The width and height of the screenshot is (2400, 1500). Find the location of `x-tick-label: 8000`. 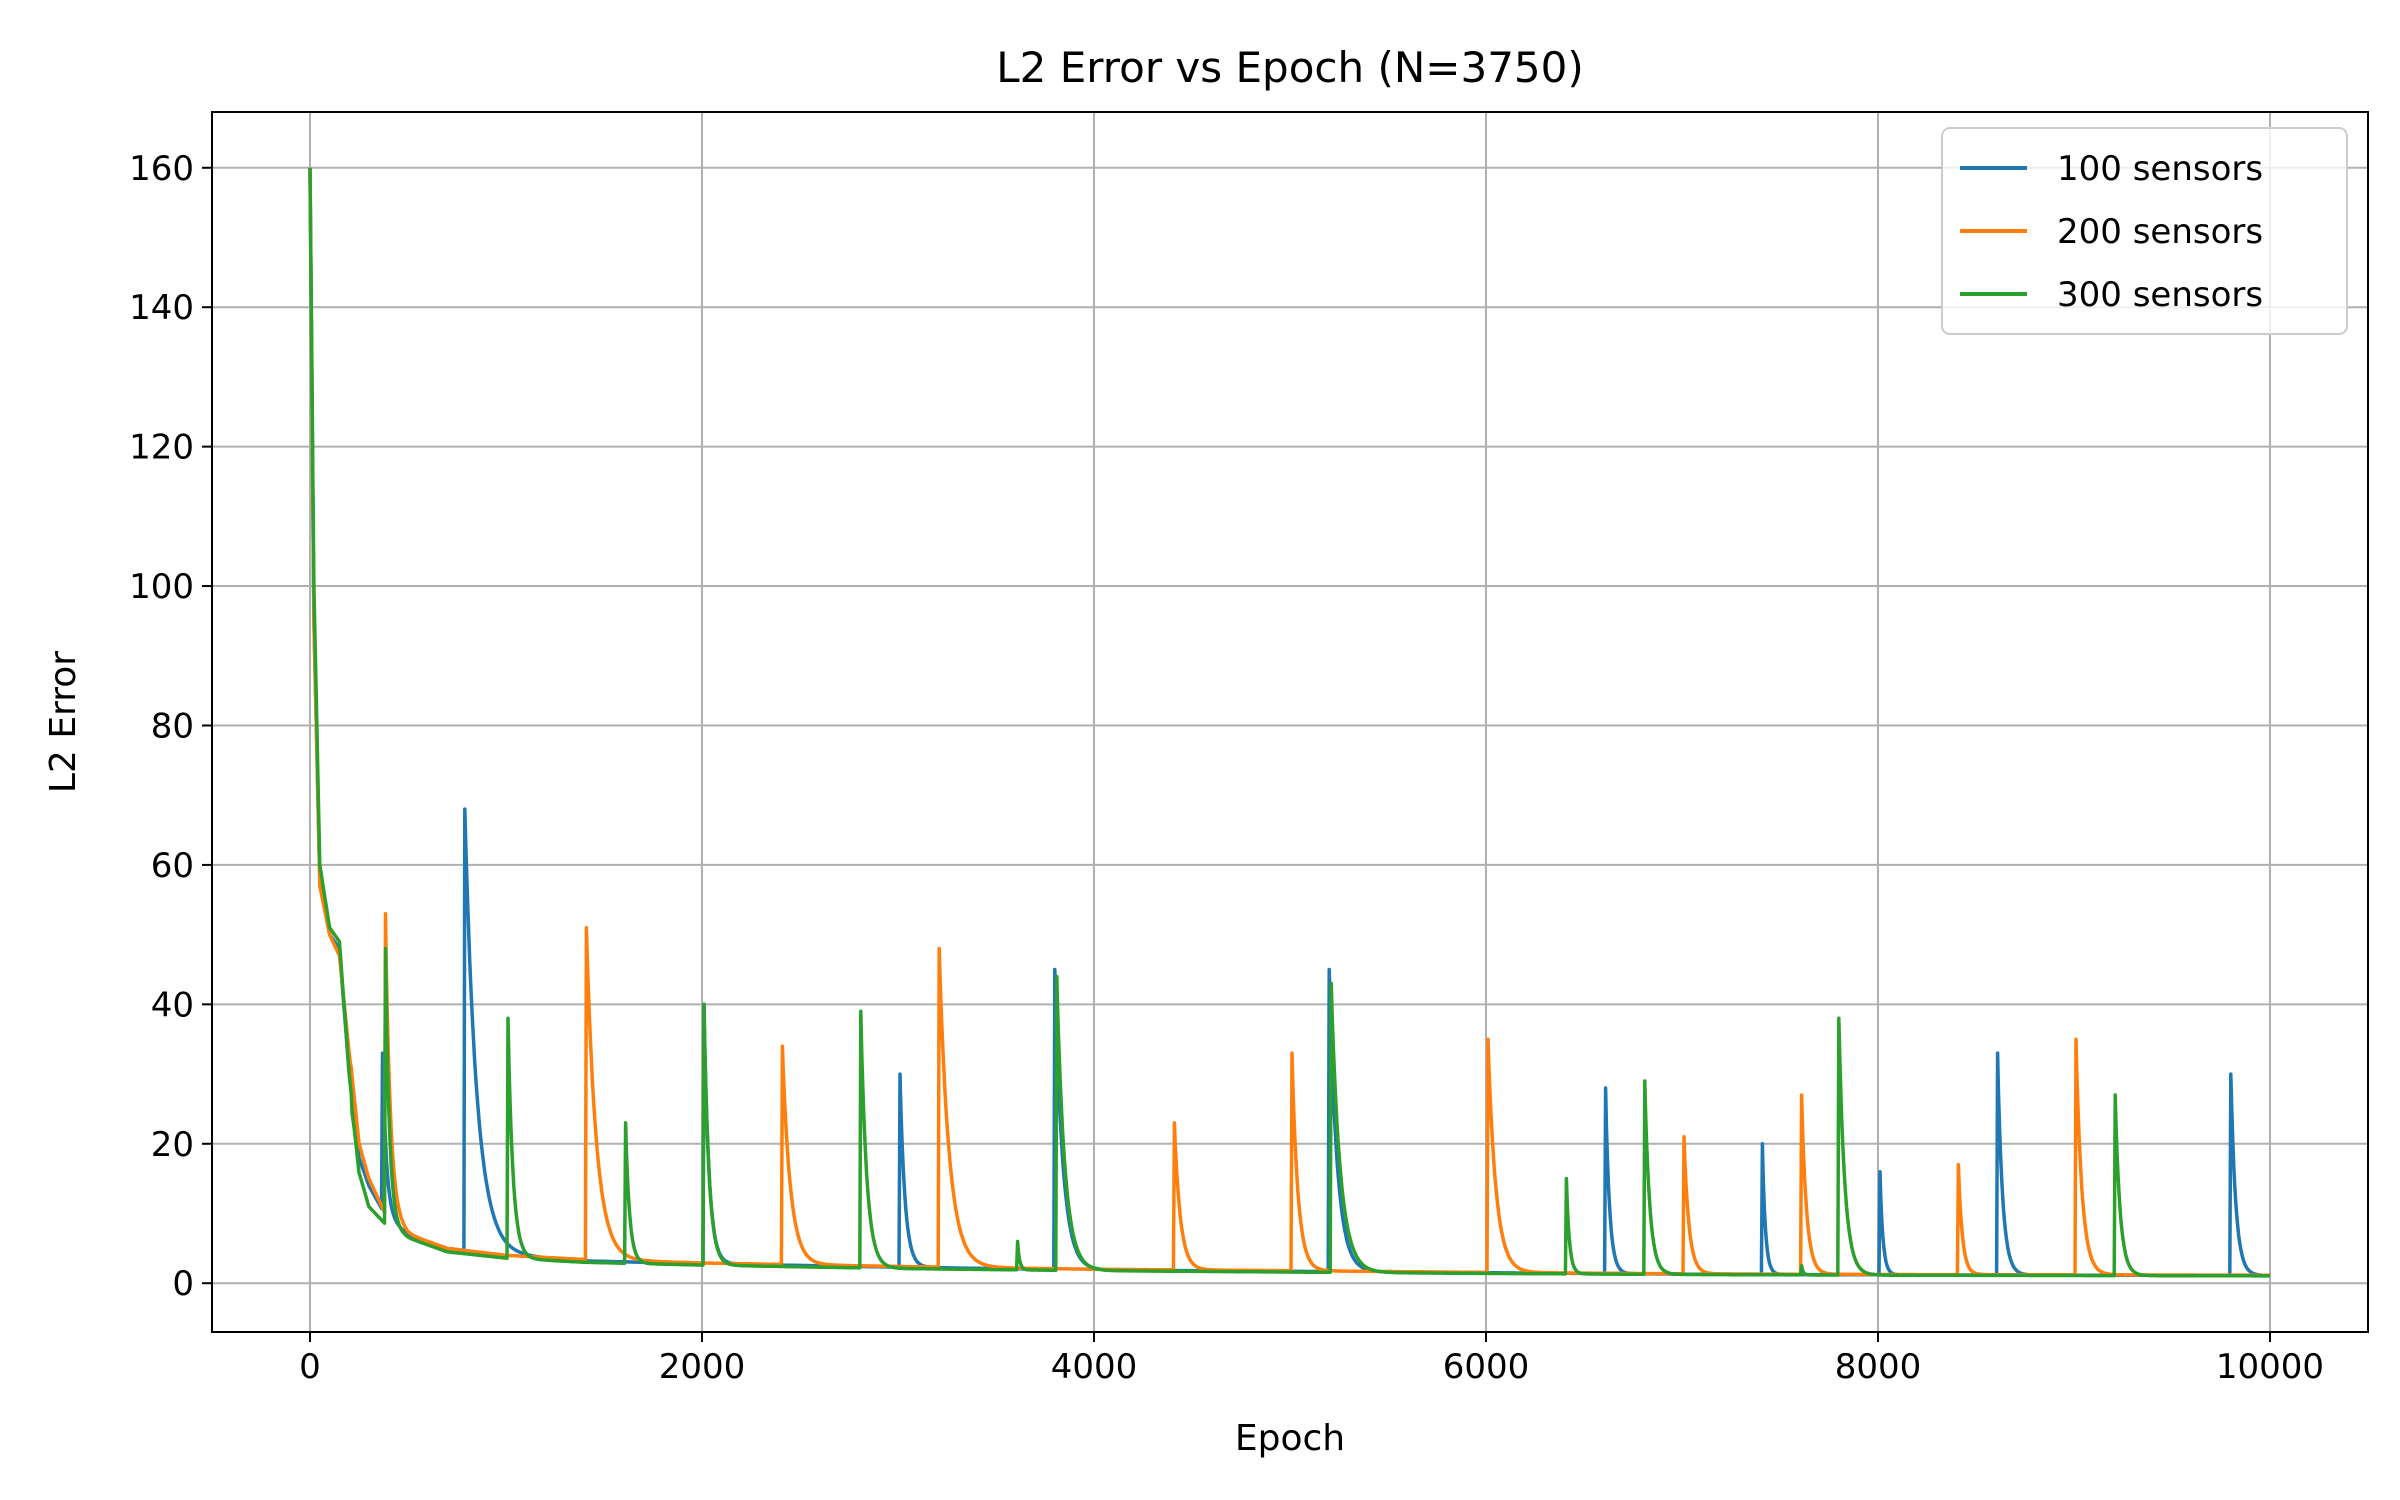

x-tick-label: 8000 is located at coordinates (1878, 1367).